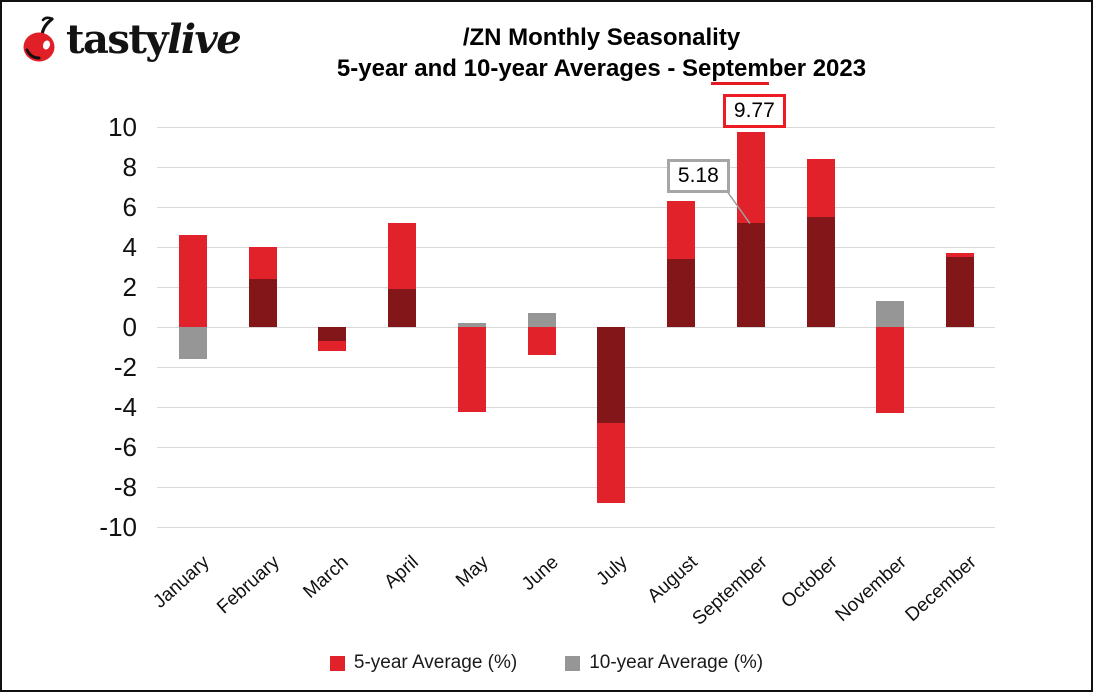 Image resolution: width=1093 pixels, height=692 pixels. I want to click on brand-wordmark: tastylive, so click(154, 40).